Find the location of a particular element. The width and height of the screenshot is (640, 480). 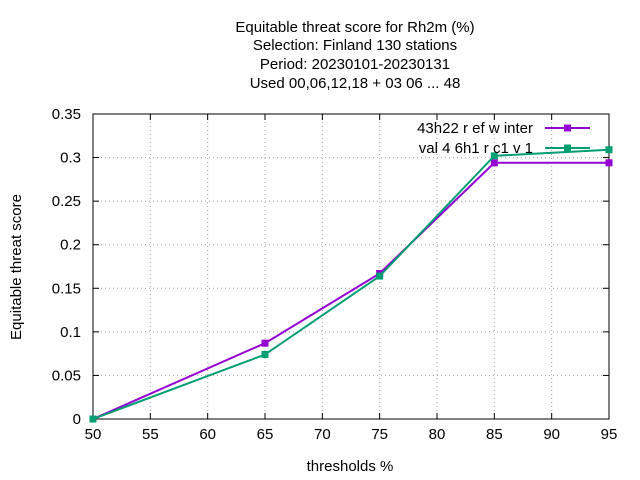

x-axis-label: thresholds % is located at coordinates (350, 466).